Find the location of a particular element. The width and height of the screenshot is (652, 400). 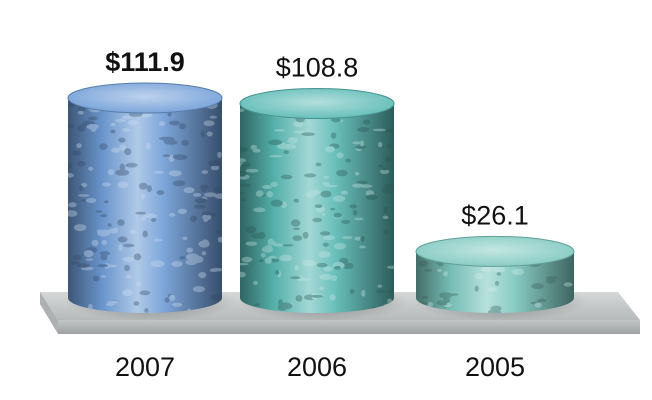

category-label: 2007 is located at coordinates (145, 367).